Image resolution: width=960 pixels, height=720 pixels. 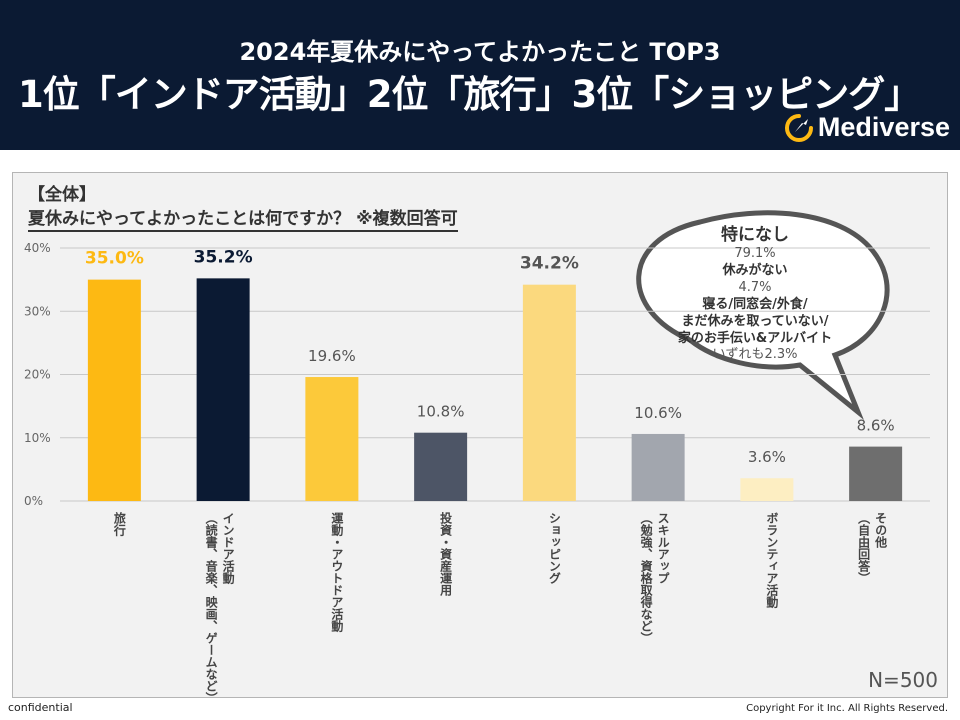 What do you see at coordinates (755, 355) in the screenshot?
I see `bubble-item3-value: いずれも2.3%` at bounding box center [755, 355].